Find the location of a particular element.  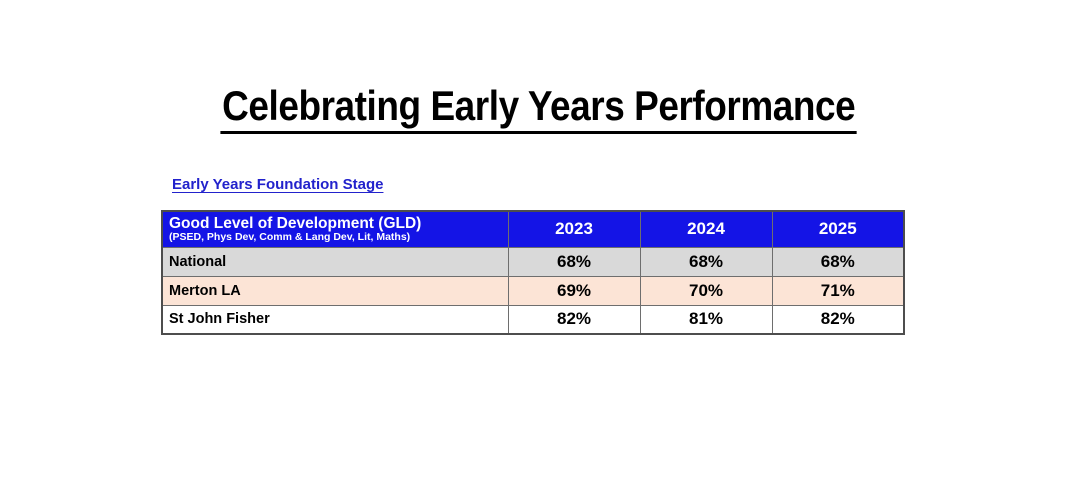

row-label: Merton LA is located at coordinates (335, 290).